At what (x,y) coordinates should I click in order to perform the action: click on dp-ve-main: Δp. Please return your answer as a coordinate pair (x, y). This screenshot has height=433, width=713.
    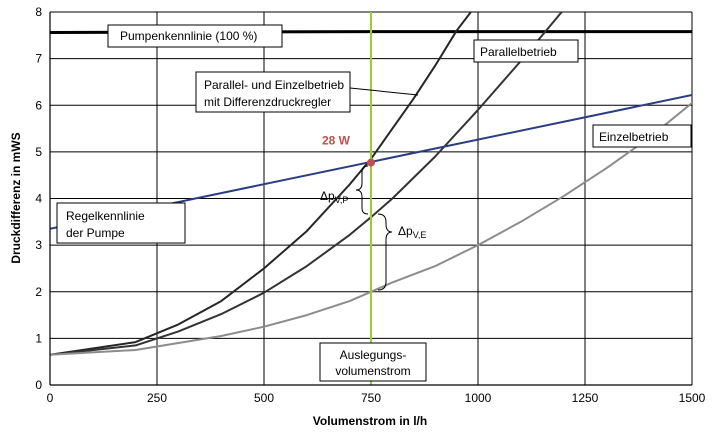
    Looking at the image, I should click on (405, 231).